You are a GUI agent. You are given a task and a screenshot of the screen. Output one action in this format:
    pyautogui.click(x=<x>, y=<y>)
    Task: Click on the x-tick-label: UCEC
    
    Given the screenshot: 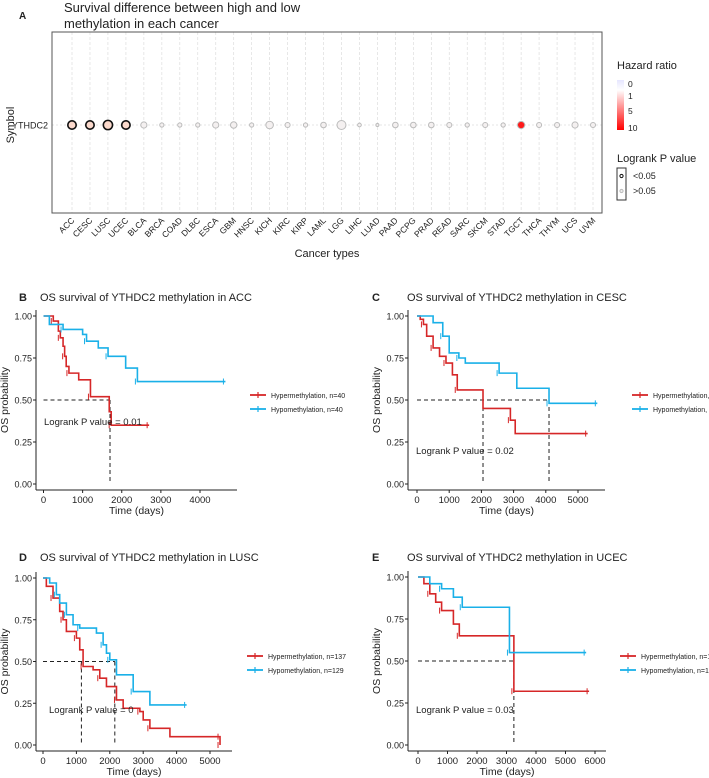 What is the action you would take?
    pyautogui.click(x=118, y=227)
    